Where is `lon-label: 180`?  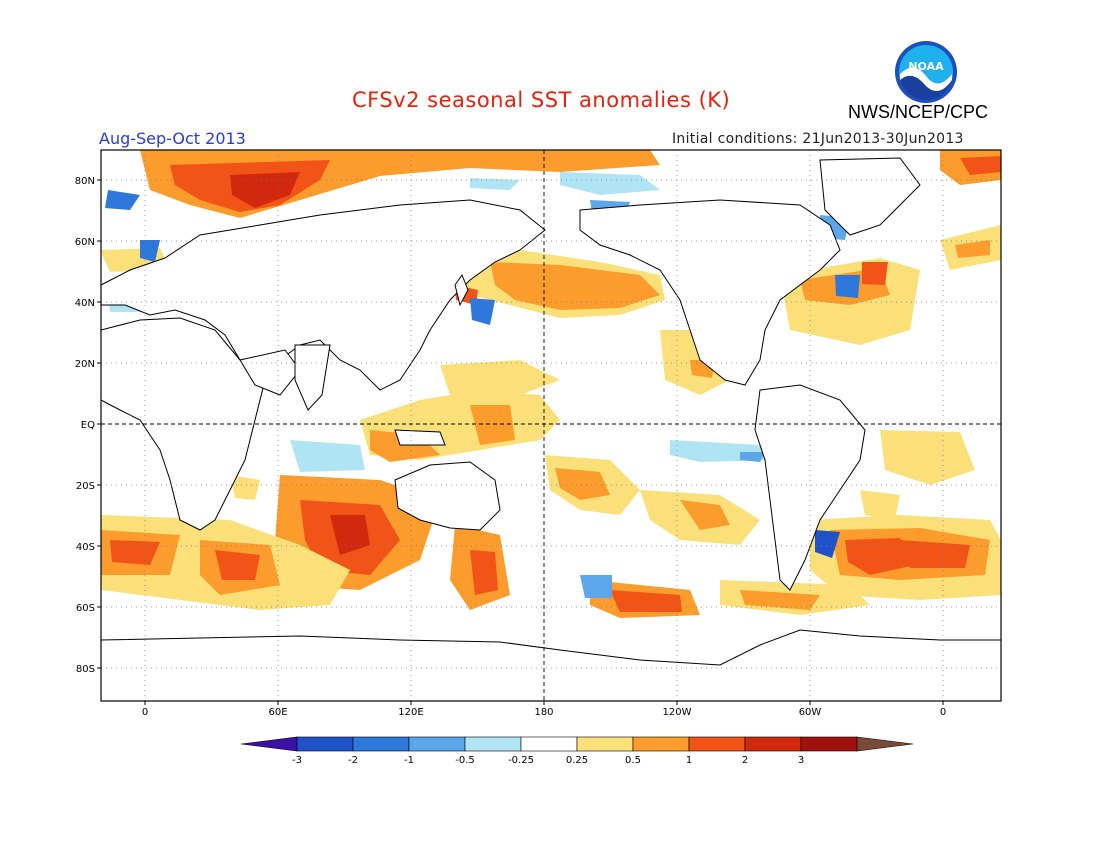
lon-label: 180 is located at coordinates (543, 712).